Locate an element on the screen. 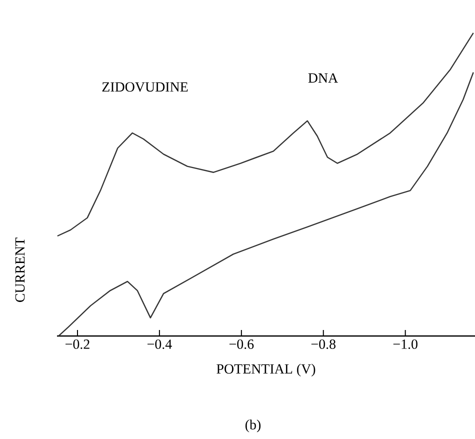  x-tick-label: −1.0 is located at coordinates (405, 344).